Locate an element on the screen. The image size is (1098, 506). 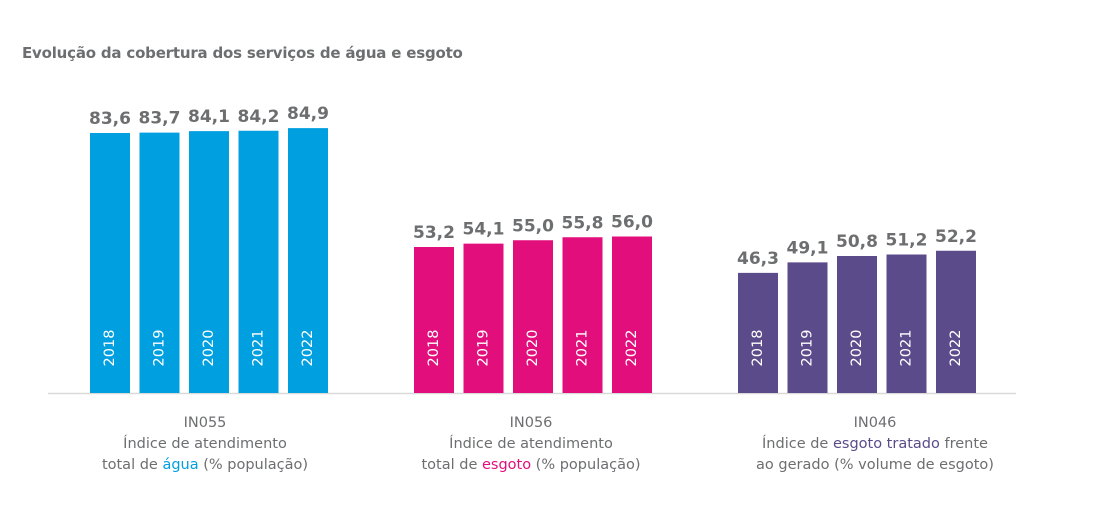
bar-in046-2021 is located at coordinates (906, 323).